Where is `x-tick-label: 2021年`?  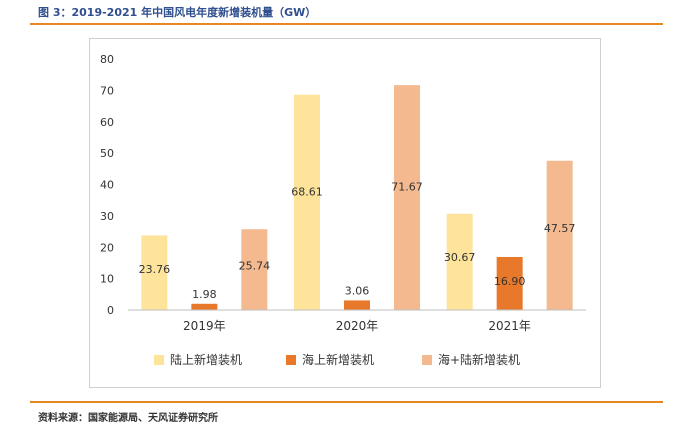 x-tick-label: 2021年 is located at coordinates (509, 326).